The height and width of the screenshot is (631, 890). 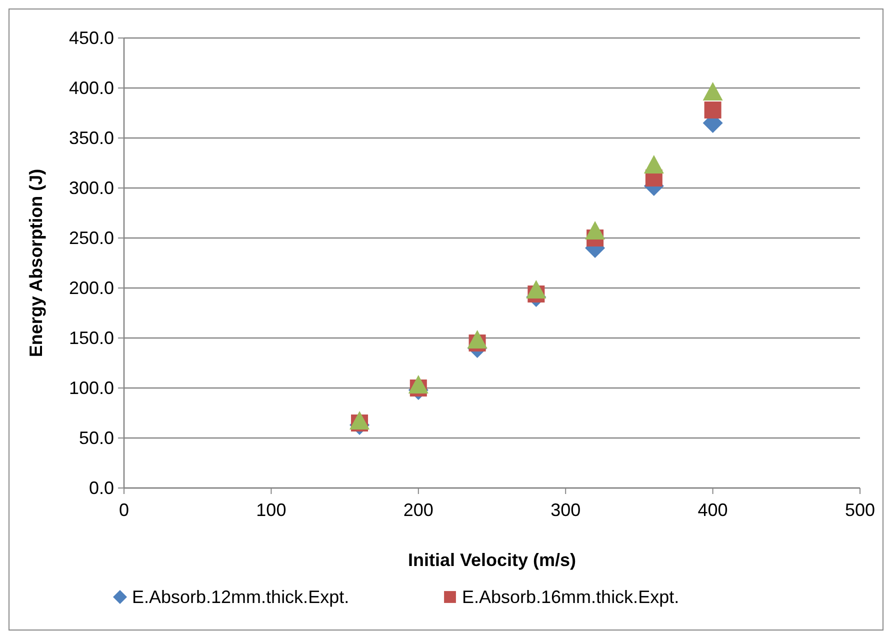 What do you see at coordinates (91, 338) in the screenshot?
I see `y-tick-label: 150.0` at bounding box center [91, 338].